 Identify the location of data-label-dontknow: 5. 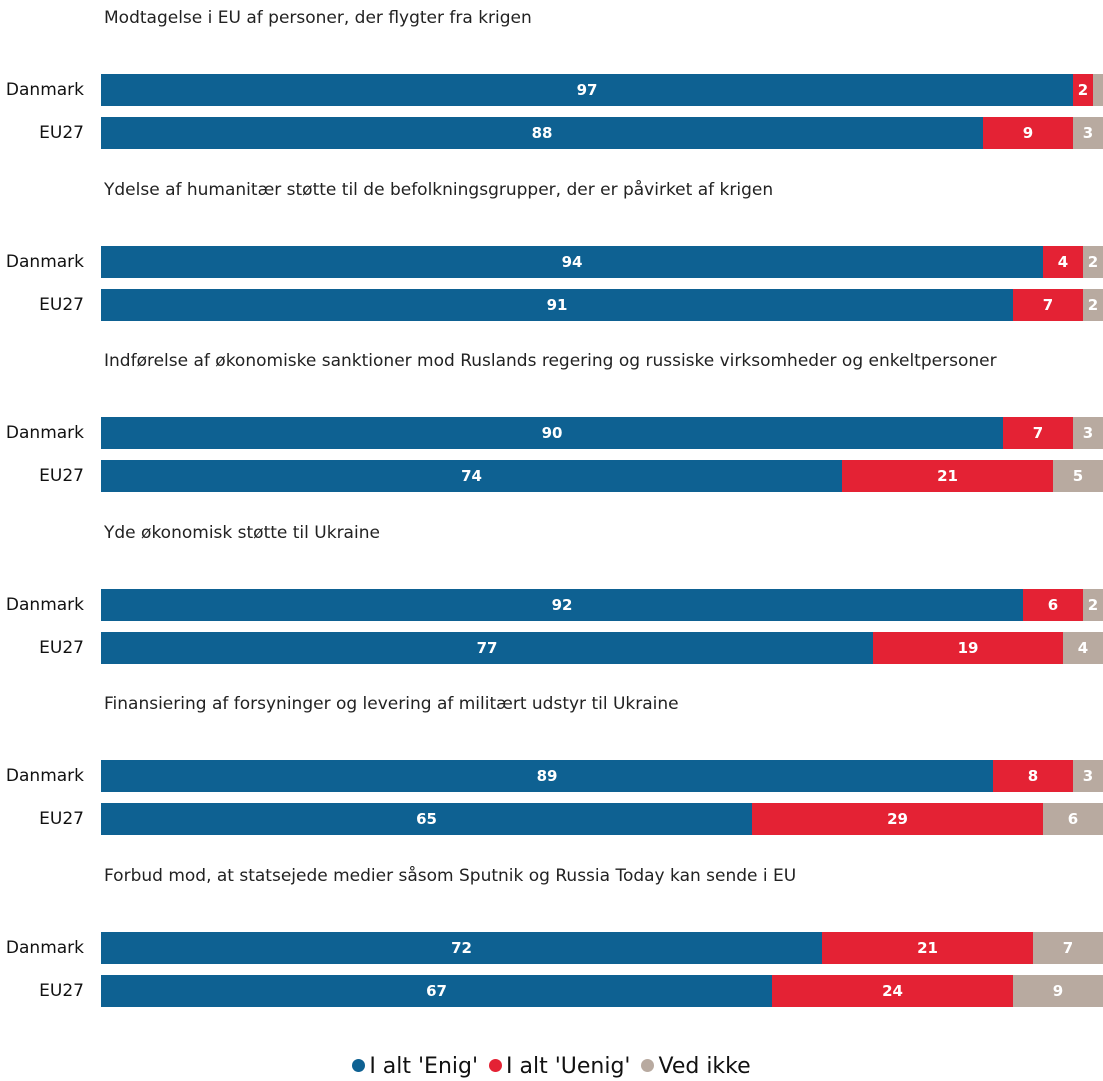
(1078, 476).